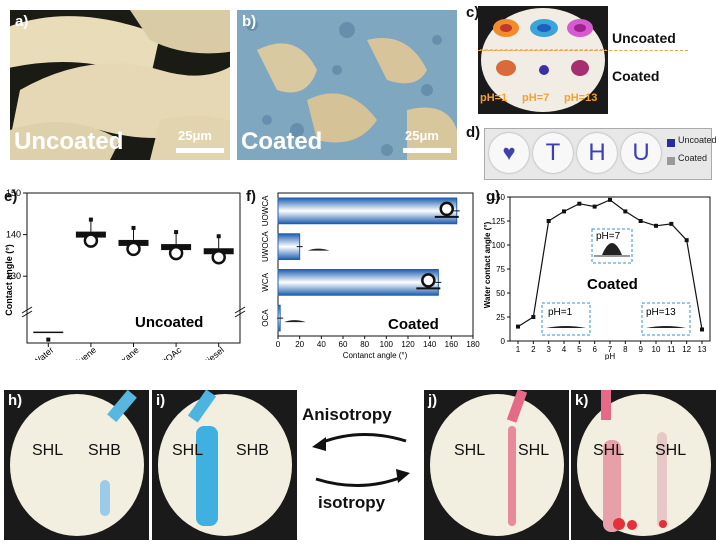 The height and width of the screenshot is (544, 716). What do you see at coordinates (343, 344) in the screenshot?
I see `chart-f-xtick-label: 60` at bounding box center [343, 344].